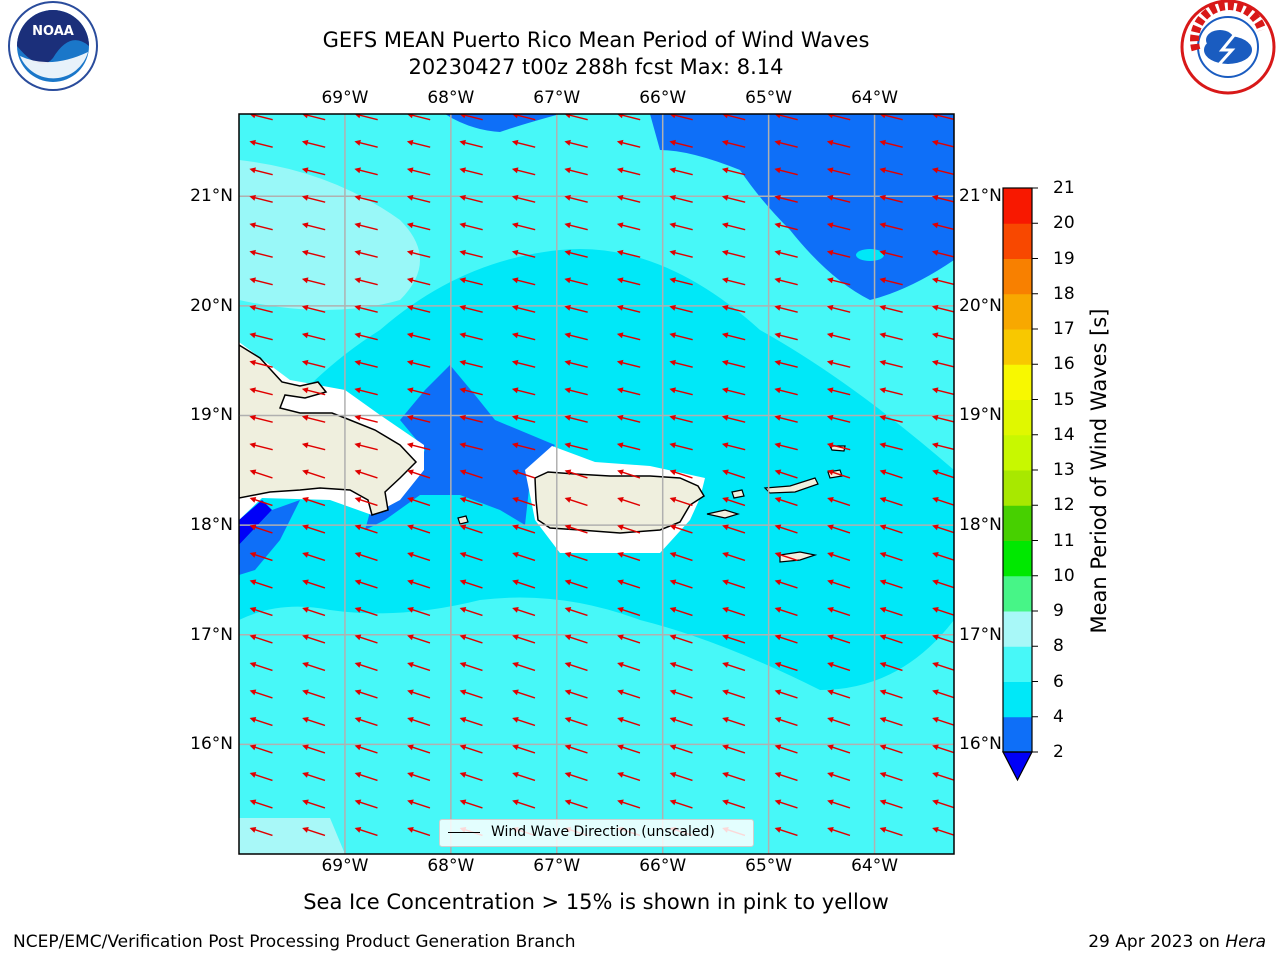 The width and height of the screenshot is (1280, 960). I want to click on footer-date-text: 29 Apr 2023 on, so click(1157, 942).